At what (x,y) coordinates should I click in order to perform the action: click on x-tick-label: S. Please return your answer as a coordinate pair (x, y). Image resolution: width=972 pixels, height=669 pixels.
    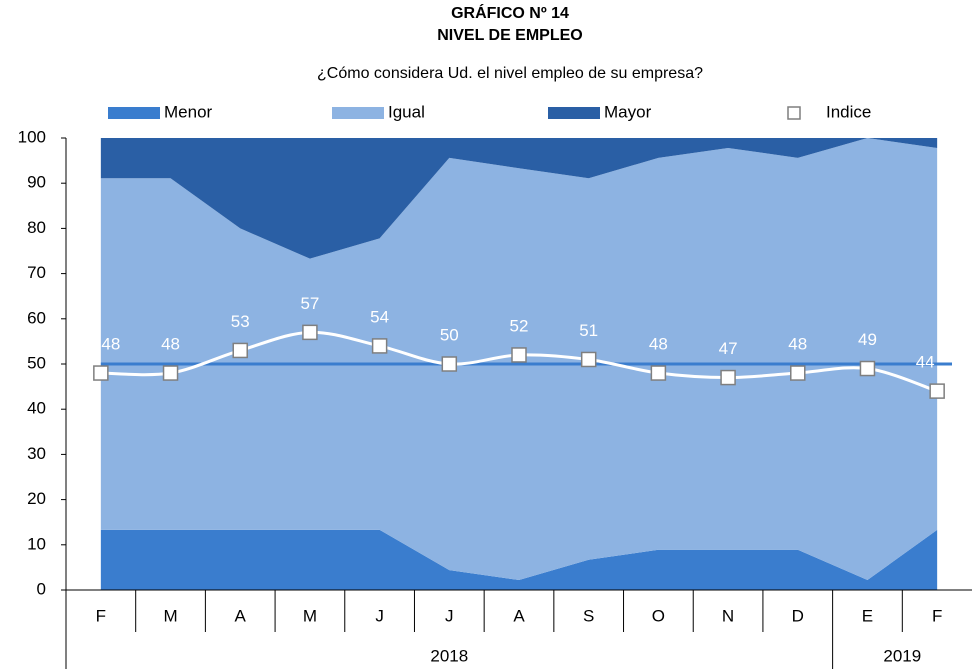
    Looking at the image, I should click on (588, 615).